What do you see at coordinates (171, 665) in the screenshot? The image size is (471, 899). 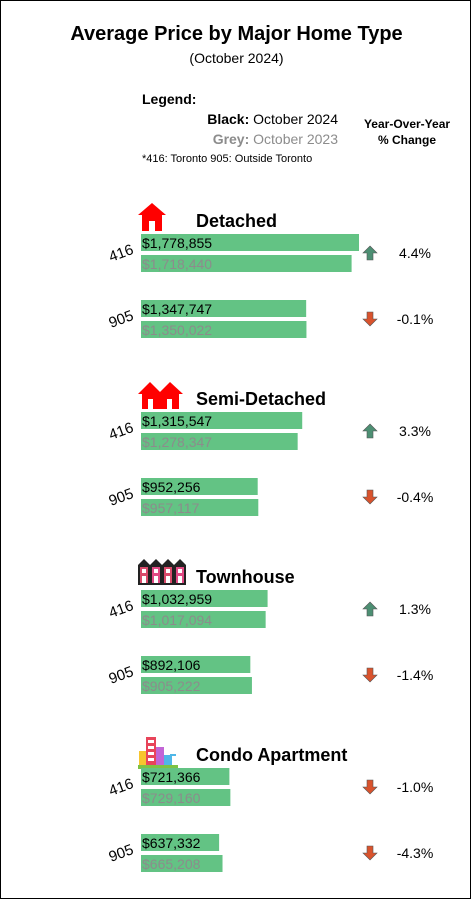 I see `value-label-current: $892,106` at bounding box center [171, 665].